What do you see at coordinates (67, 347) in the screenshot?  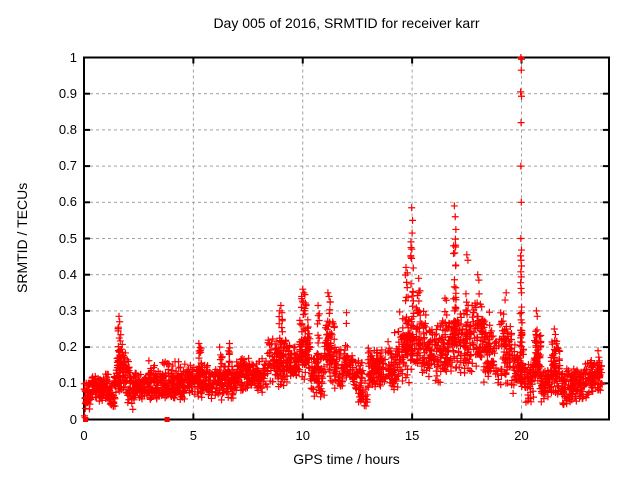 I see `y-tick-label: 0.2` at bounding box center [67, 347].